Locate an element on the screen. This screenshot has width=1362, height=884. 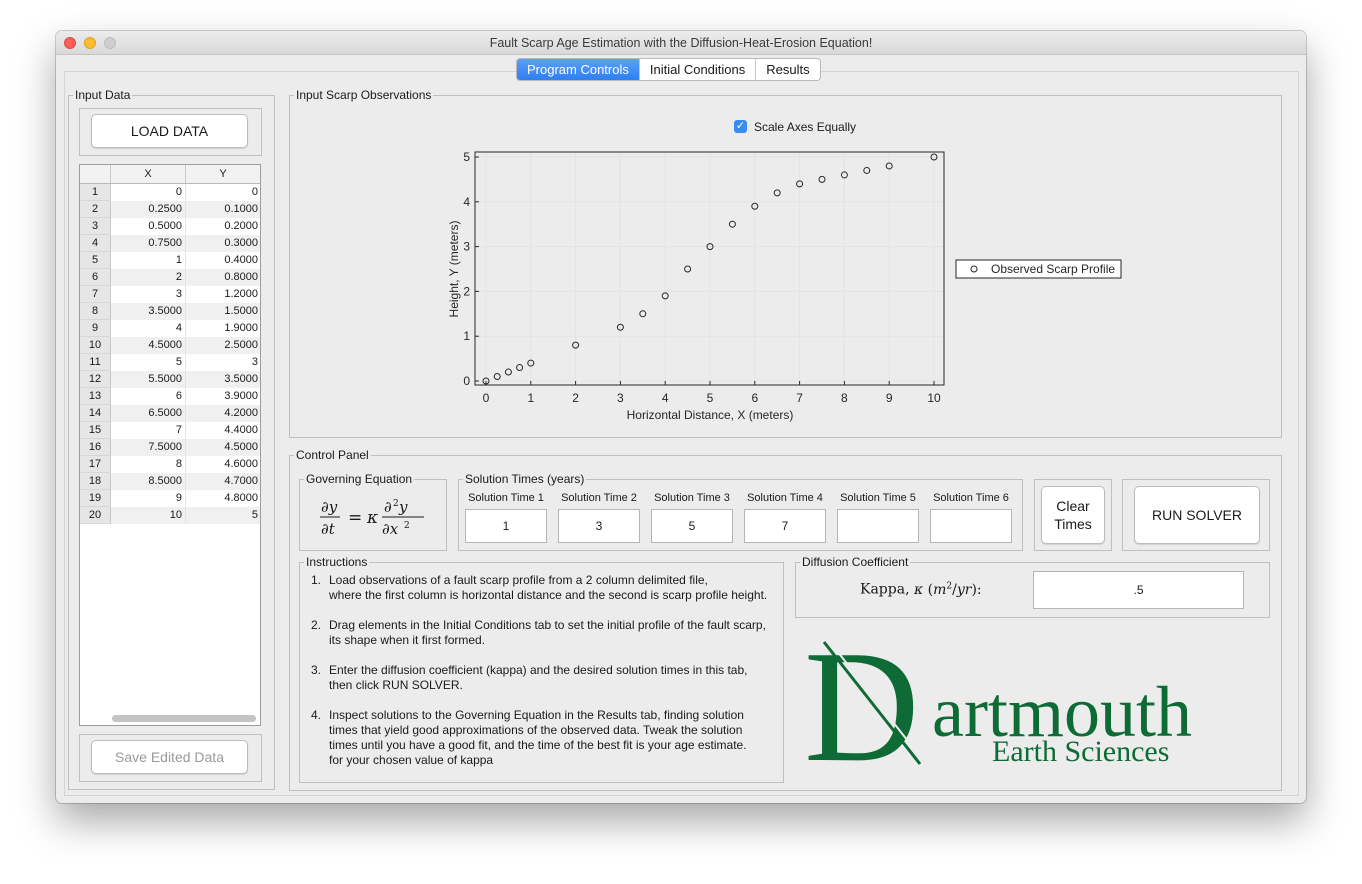
x-value-cell: 8 is located at coordinates (148, 464).